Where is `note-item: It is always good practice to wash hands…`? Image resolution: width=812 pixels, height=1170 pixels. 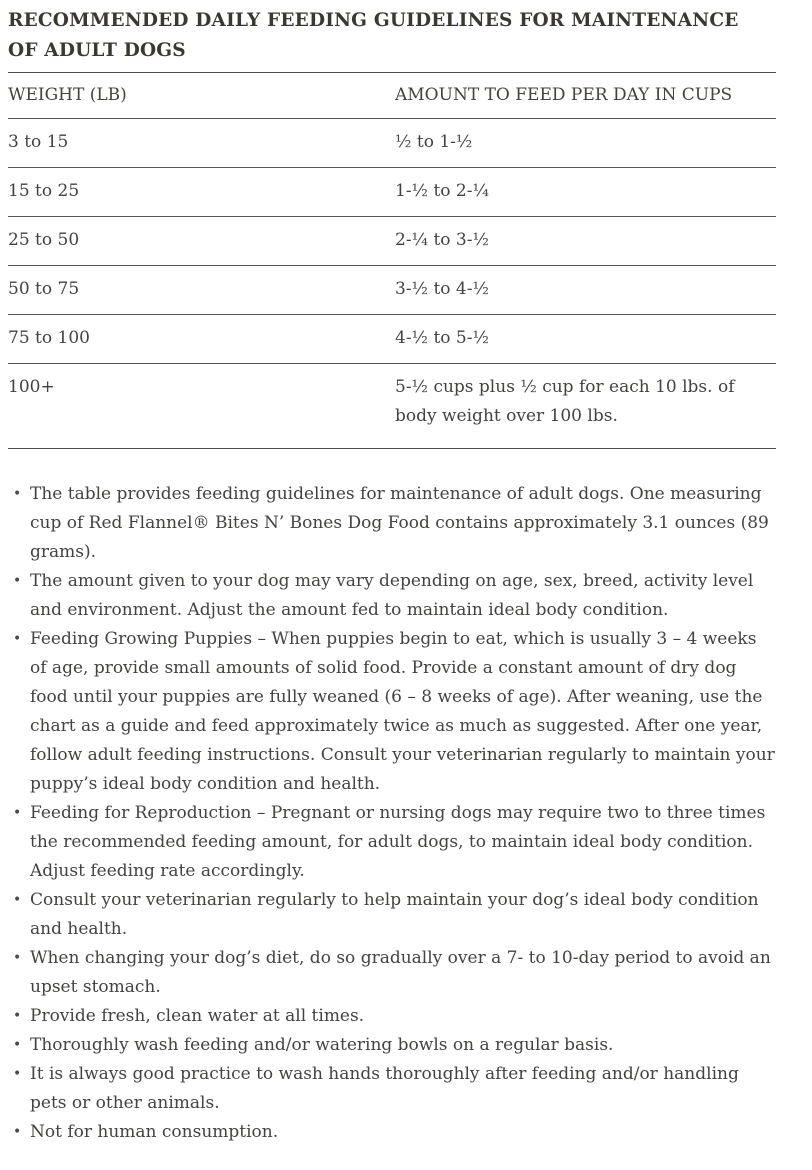
note-item: It is always good practice to wash hands… is located at coordinates (392, 1089).